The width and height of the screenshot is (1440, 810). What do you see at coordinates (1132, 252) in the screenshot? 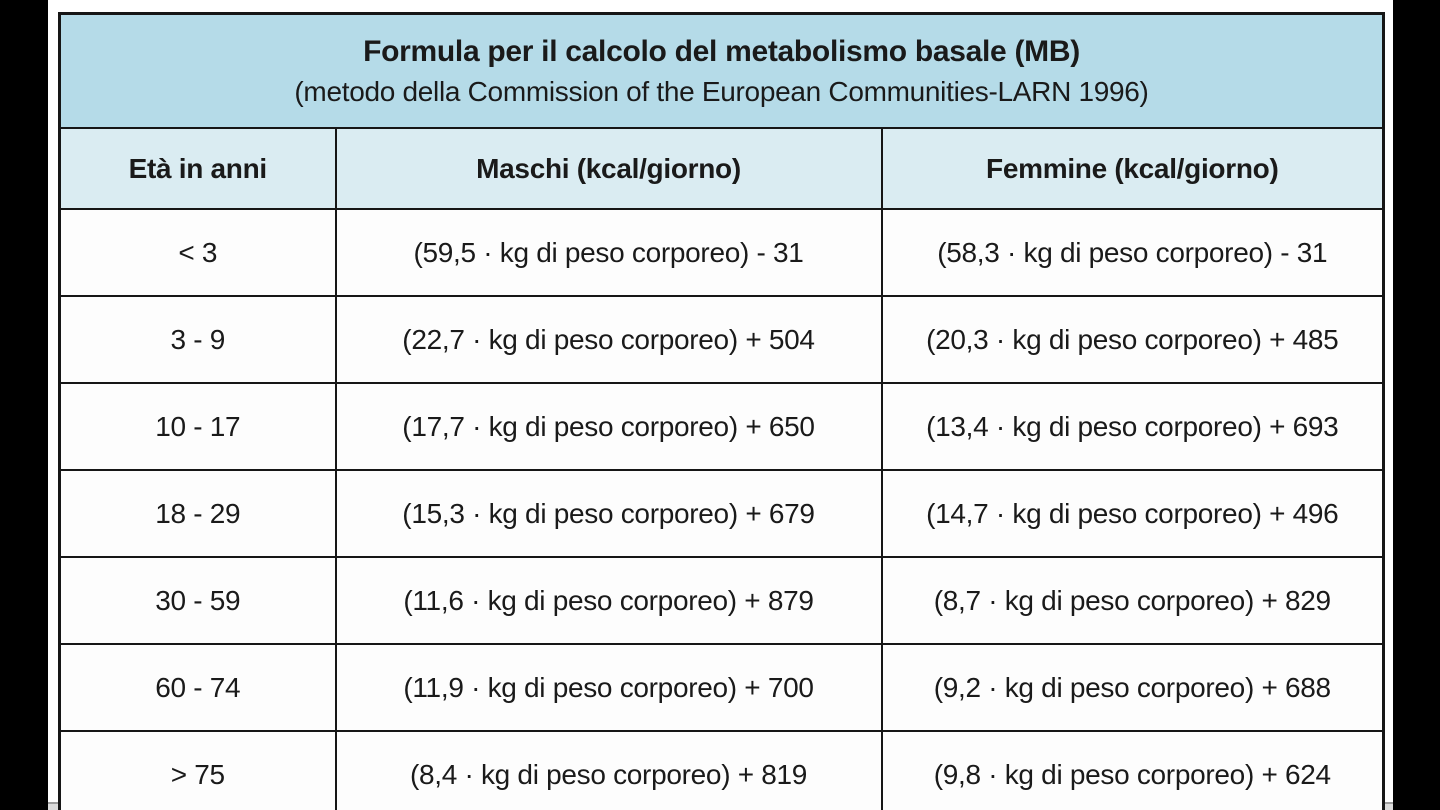
I see `female-formula-cell: (58,3 · kg di peso corporeo) - 31` at bounding box center [1132, 252].